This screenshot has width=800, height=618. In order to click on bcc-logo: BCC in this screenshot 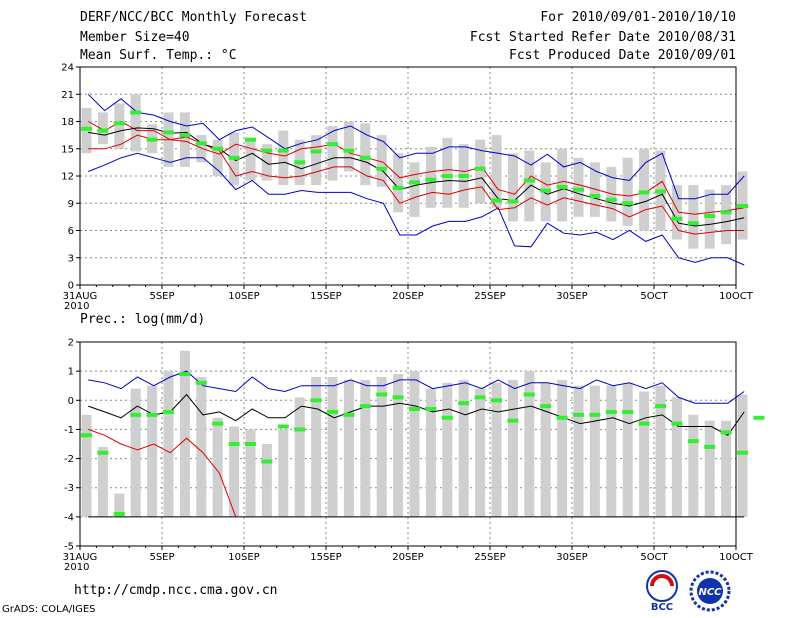, I will do `click(662, 591)`.